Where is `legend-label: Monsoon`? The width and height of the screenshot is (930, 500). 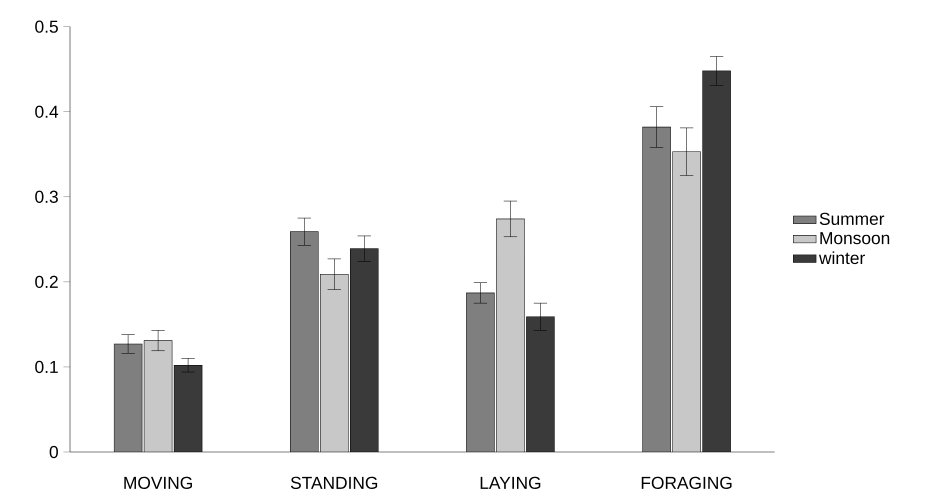
legend-label: Monsoon is located at coordinates (855, 238).